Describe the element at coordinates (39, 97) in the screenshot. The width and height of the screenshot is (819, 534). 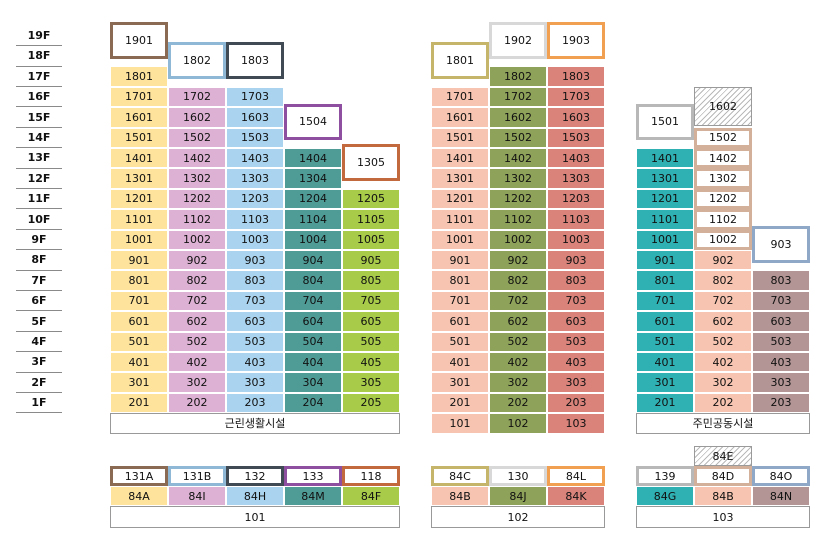
I see `floor-label: 16F` at that location.